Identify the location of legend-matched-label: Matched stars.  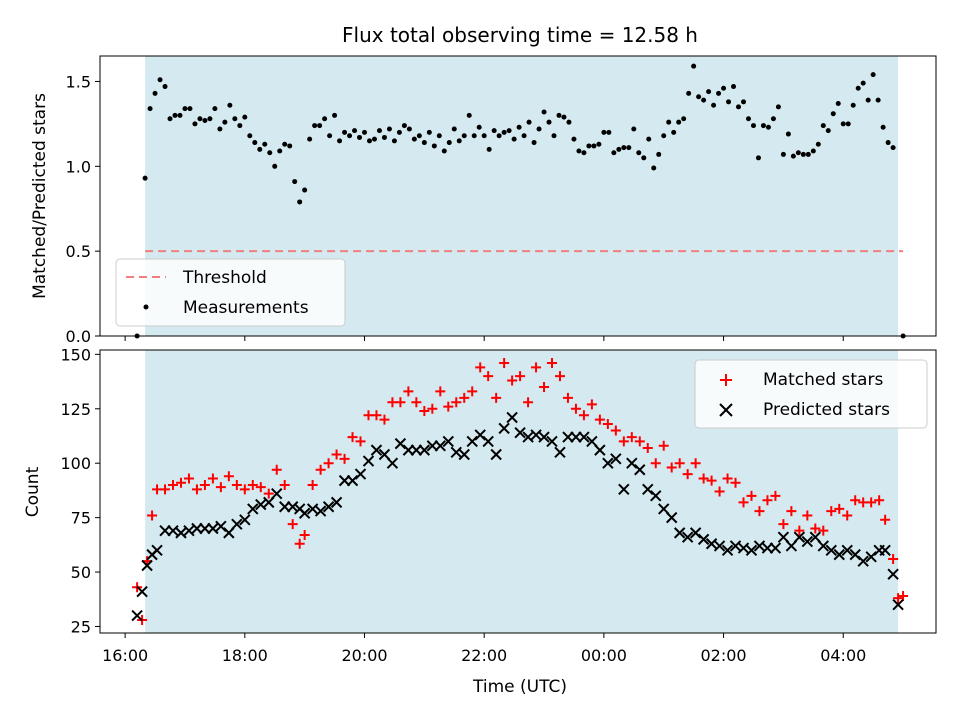
(823, 380).